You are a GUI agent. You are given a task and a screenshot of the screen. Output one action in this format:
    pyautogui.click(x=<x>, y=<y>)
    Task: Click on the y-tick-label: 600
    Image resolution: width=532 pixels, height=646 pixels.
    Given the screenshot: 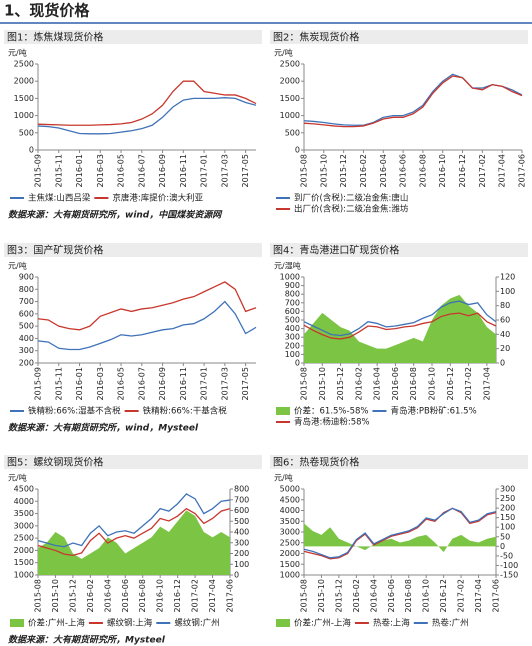 What is the action you would take?
    pyautogui.click(x=292, y=311)
    